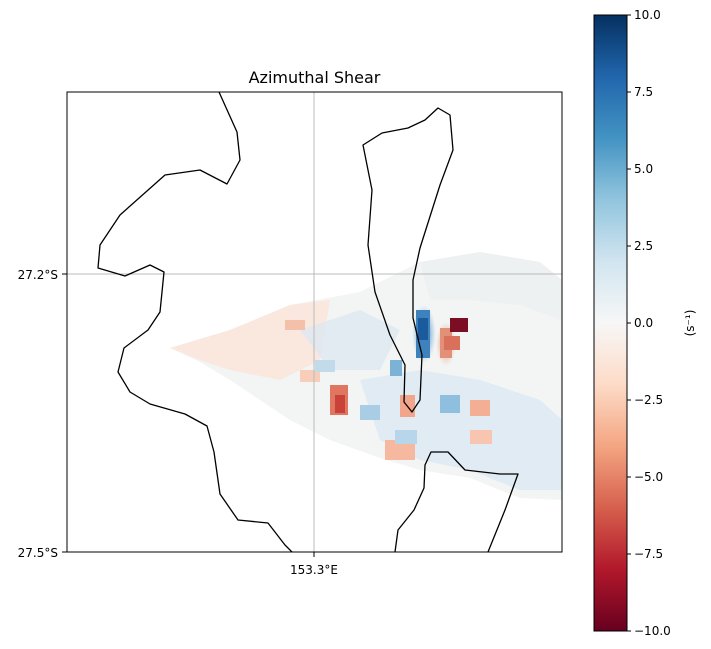  What do you see at coordinates (314, 77) in the screenshot?
I see `chart-title: Azimuthal Shear` at bounding box center [314, 77].